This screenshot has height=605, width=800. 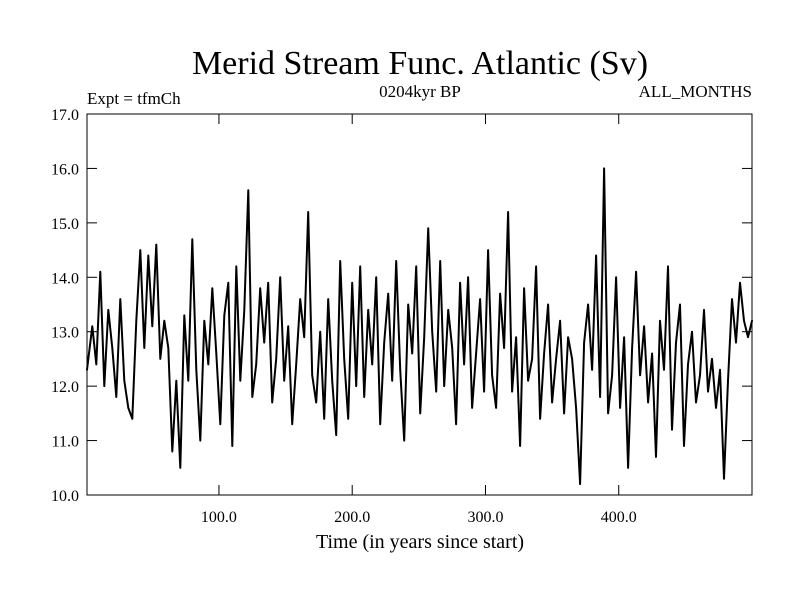 I want to click on experiment-label: Expt = tfmCh, so click(x=134, y=98).